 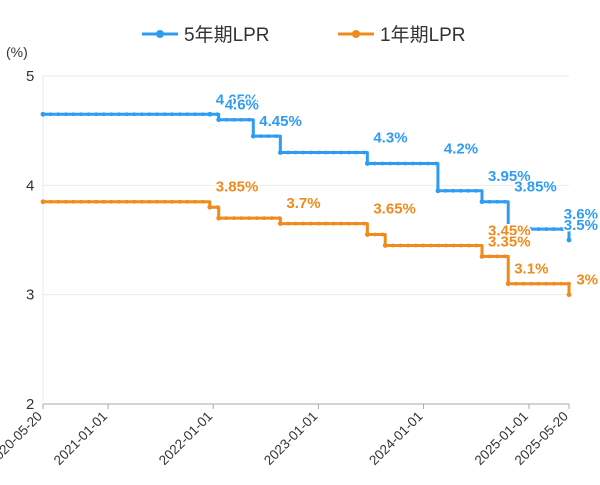 I want to click on data-label-0-3-6: 3.6%, so click(x=581, y=214).